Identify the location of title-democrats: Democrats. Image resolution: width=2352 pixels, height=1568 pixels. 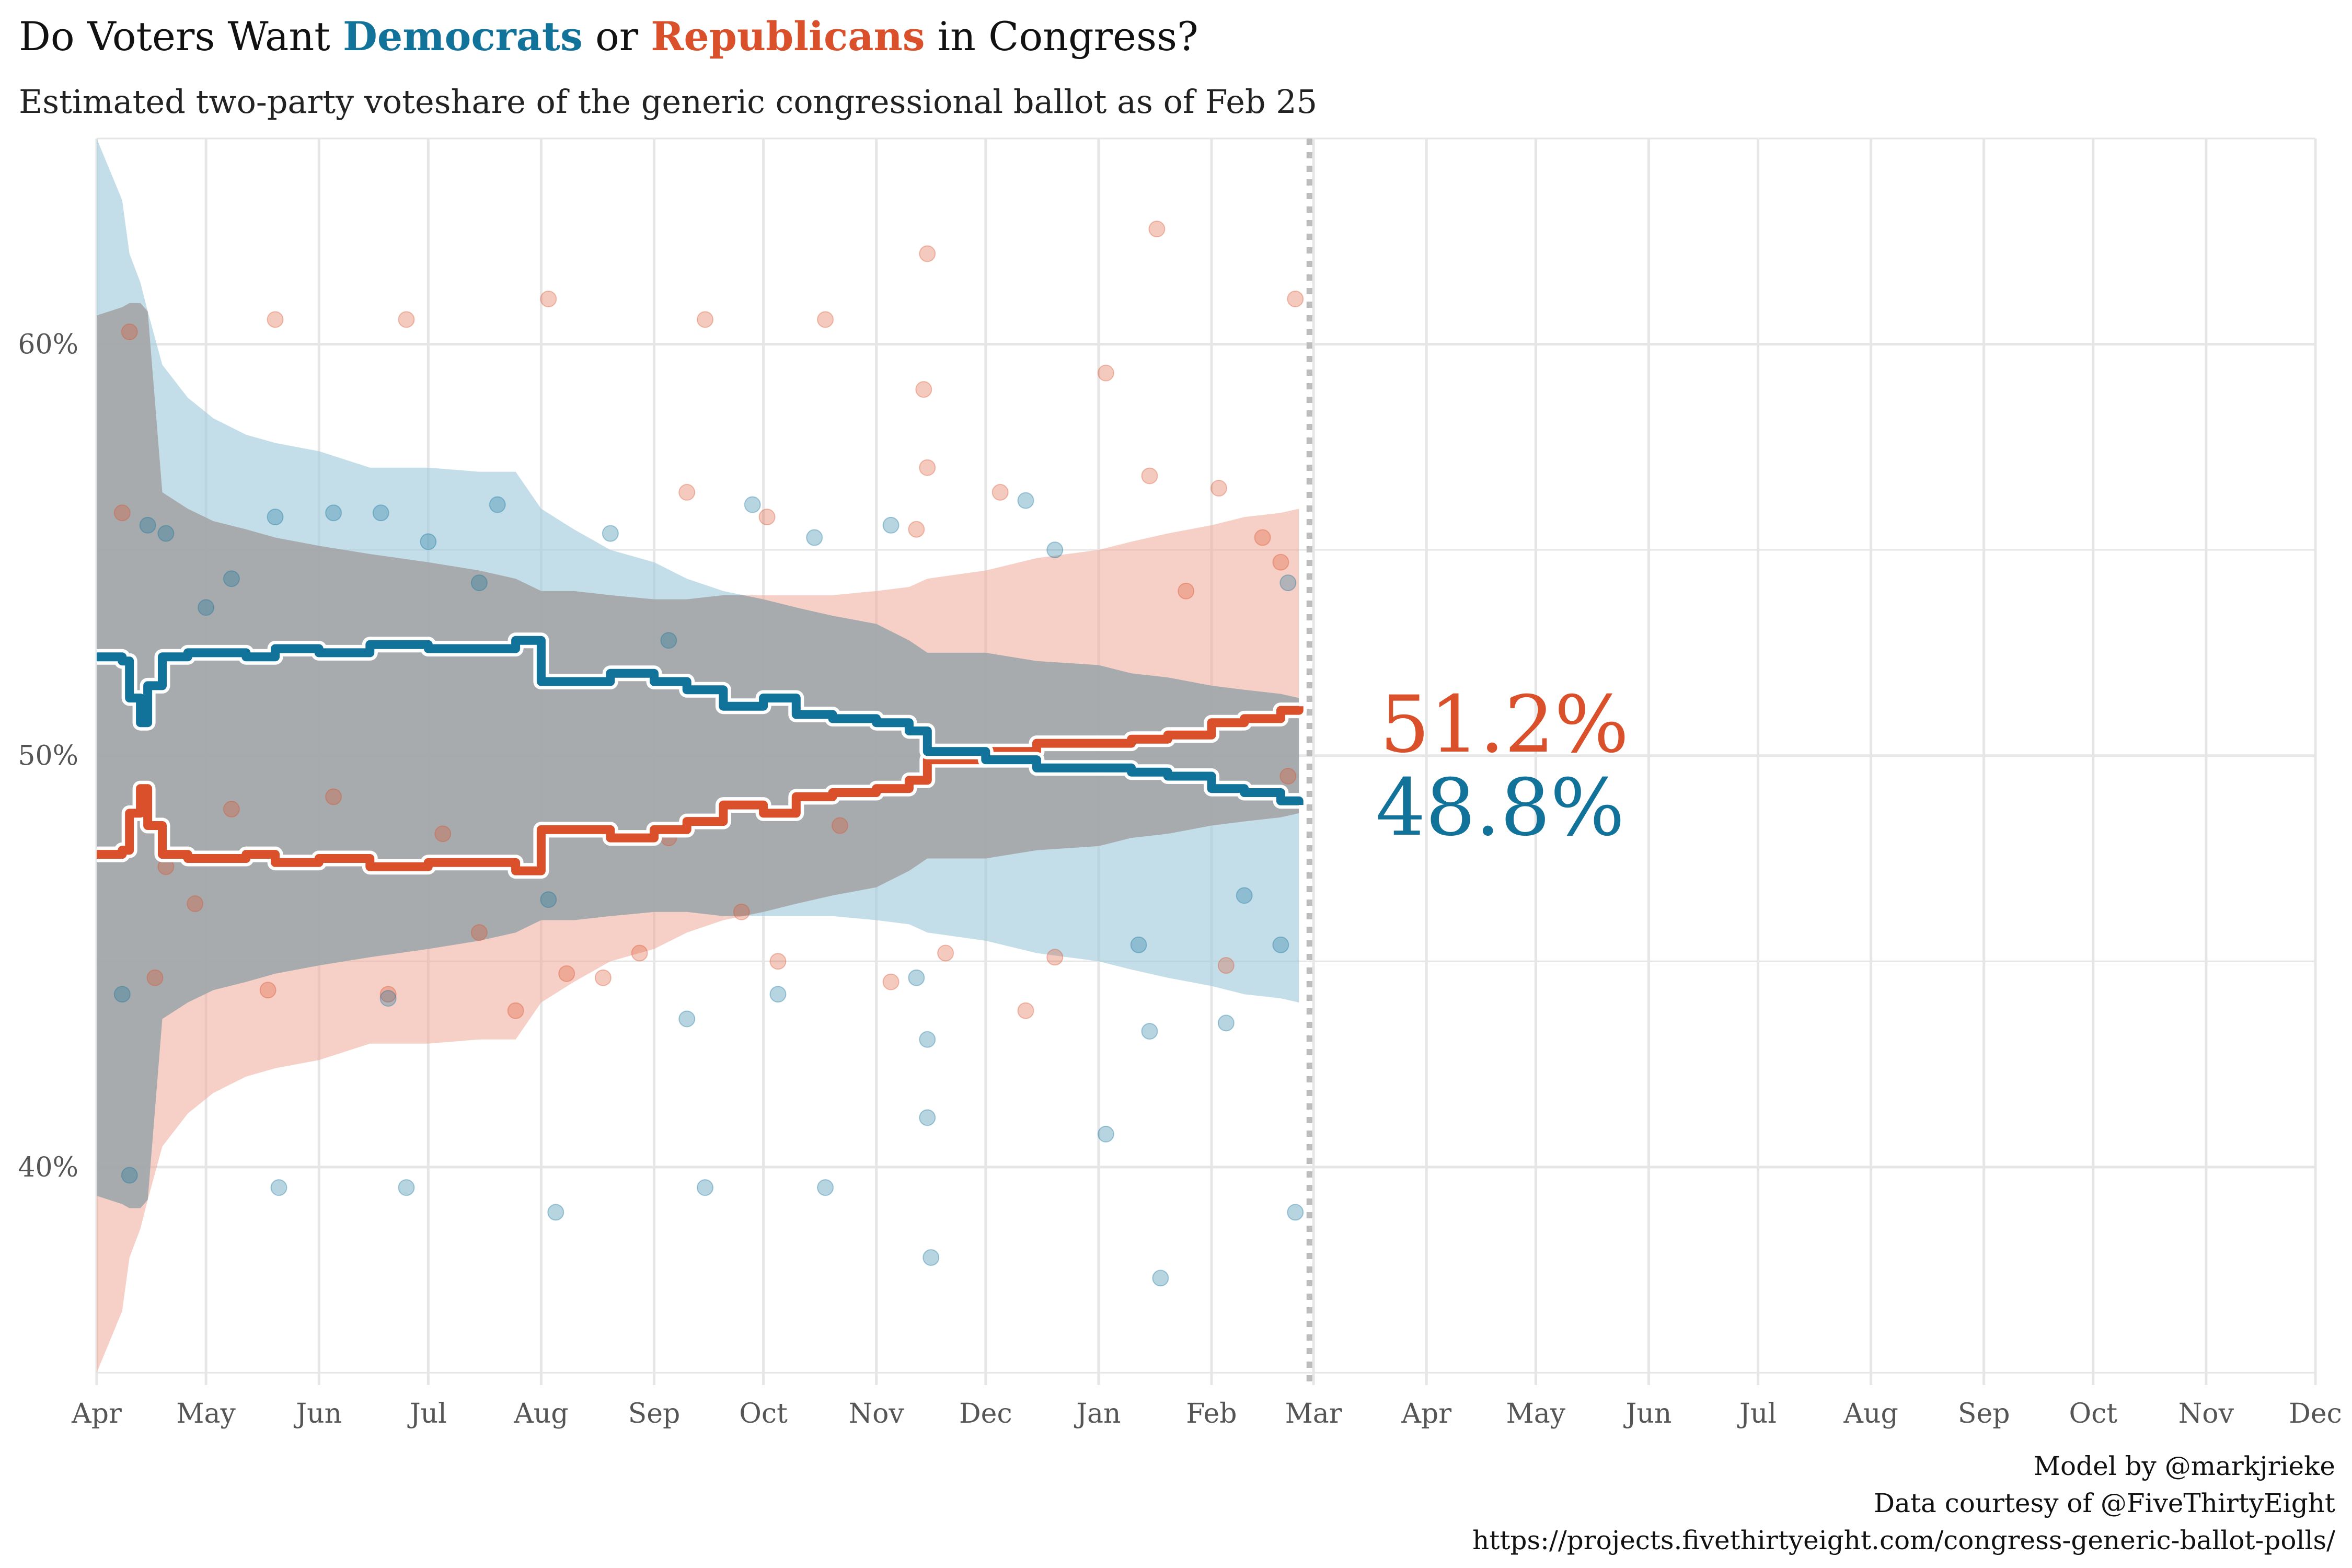
(463, 36).